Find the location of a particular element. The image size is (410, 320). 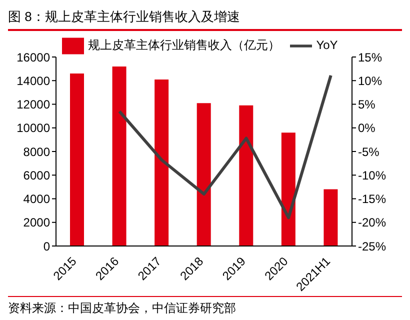

legend-label: YoY is located at coordinates (327, 45).